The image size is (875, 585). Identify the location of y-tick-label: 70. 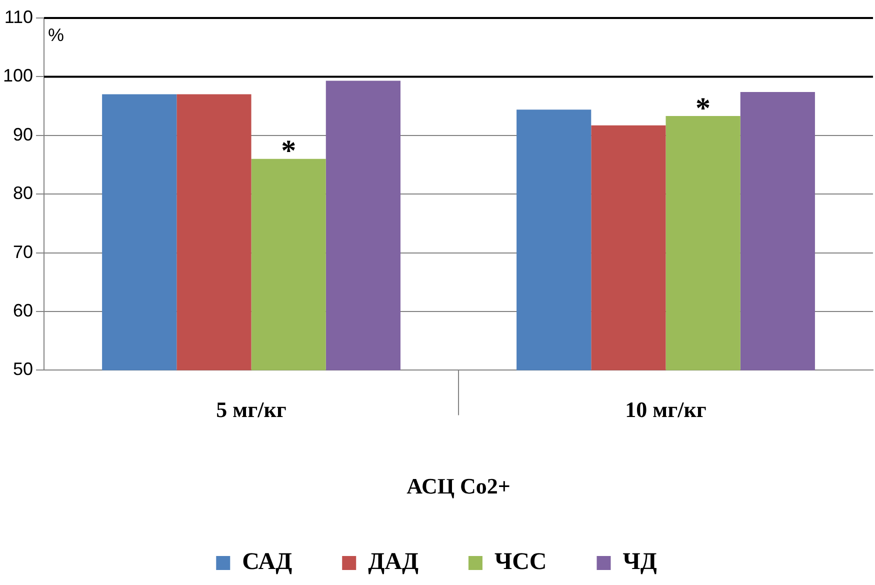
(23, 252).